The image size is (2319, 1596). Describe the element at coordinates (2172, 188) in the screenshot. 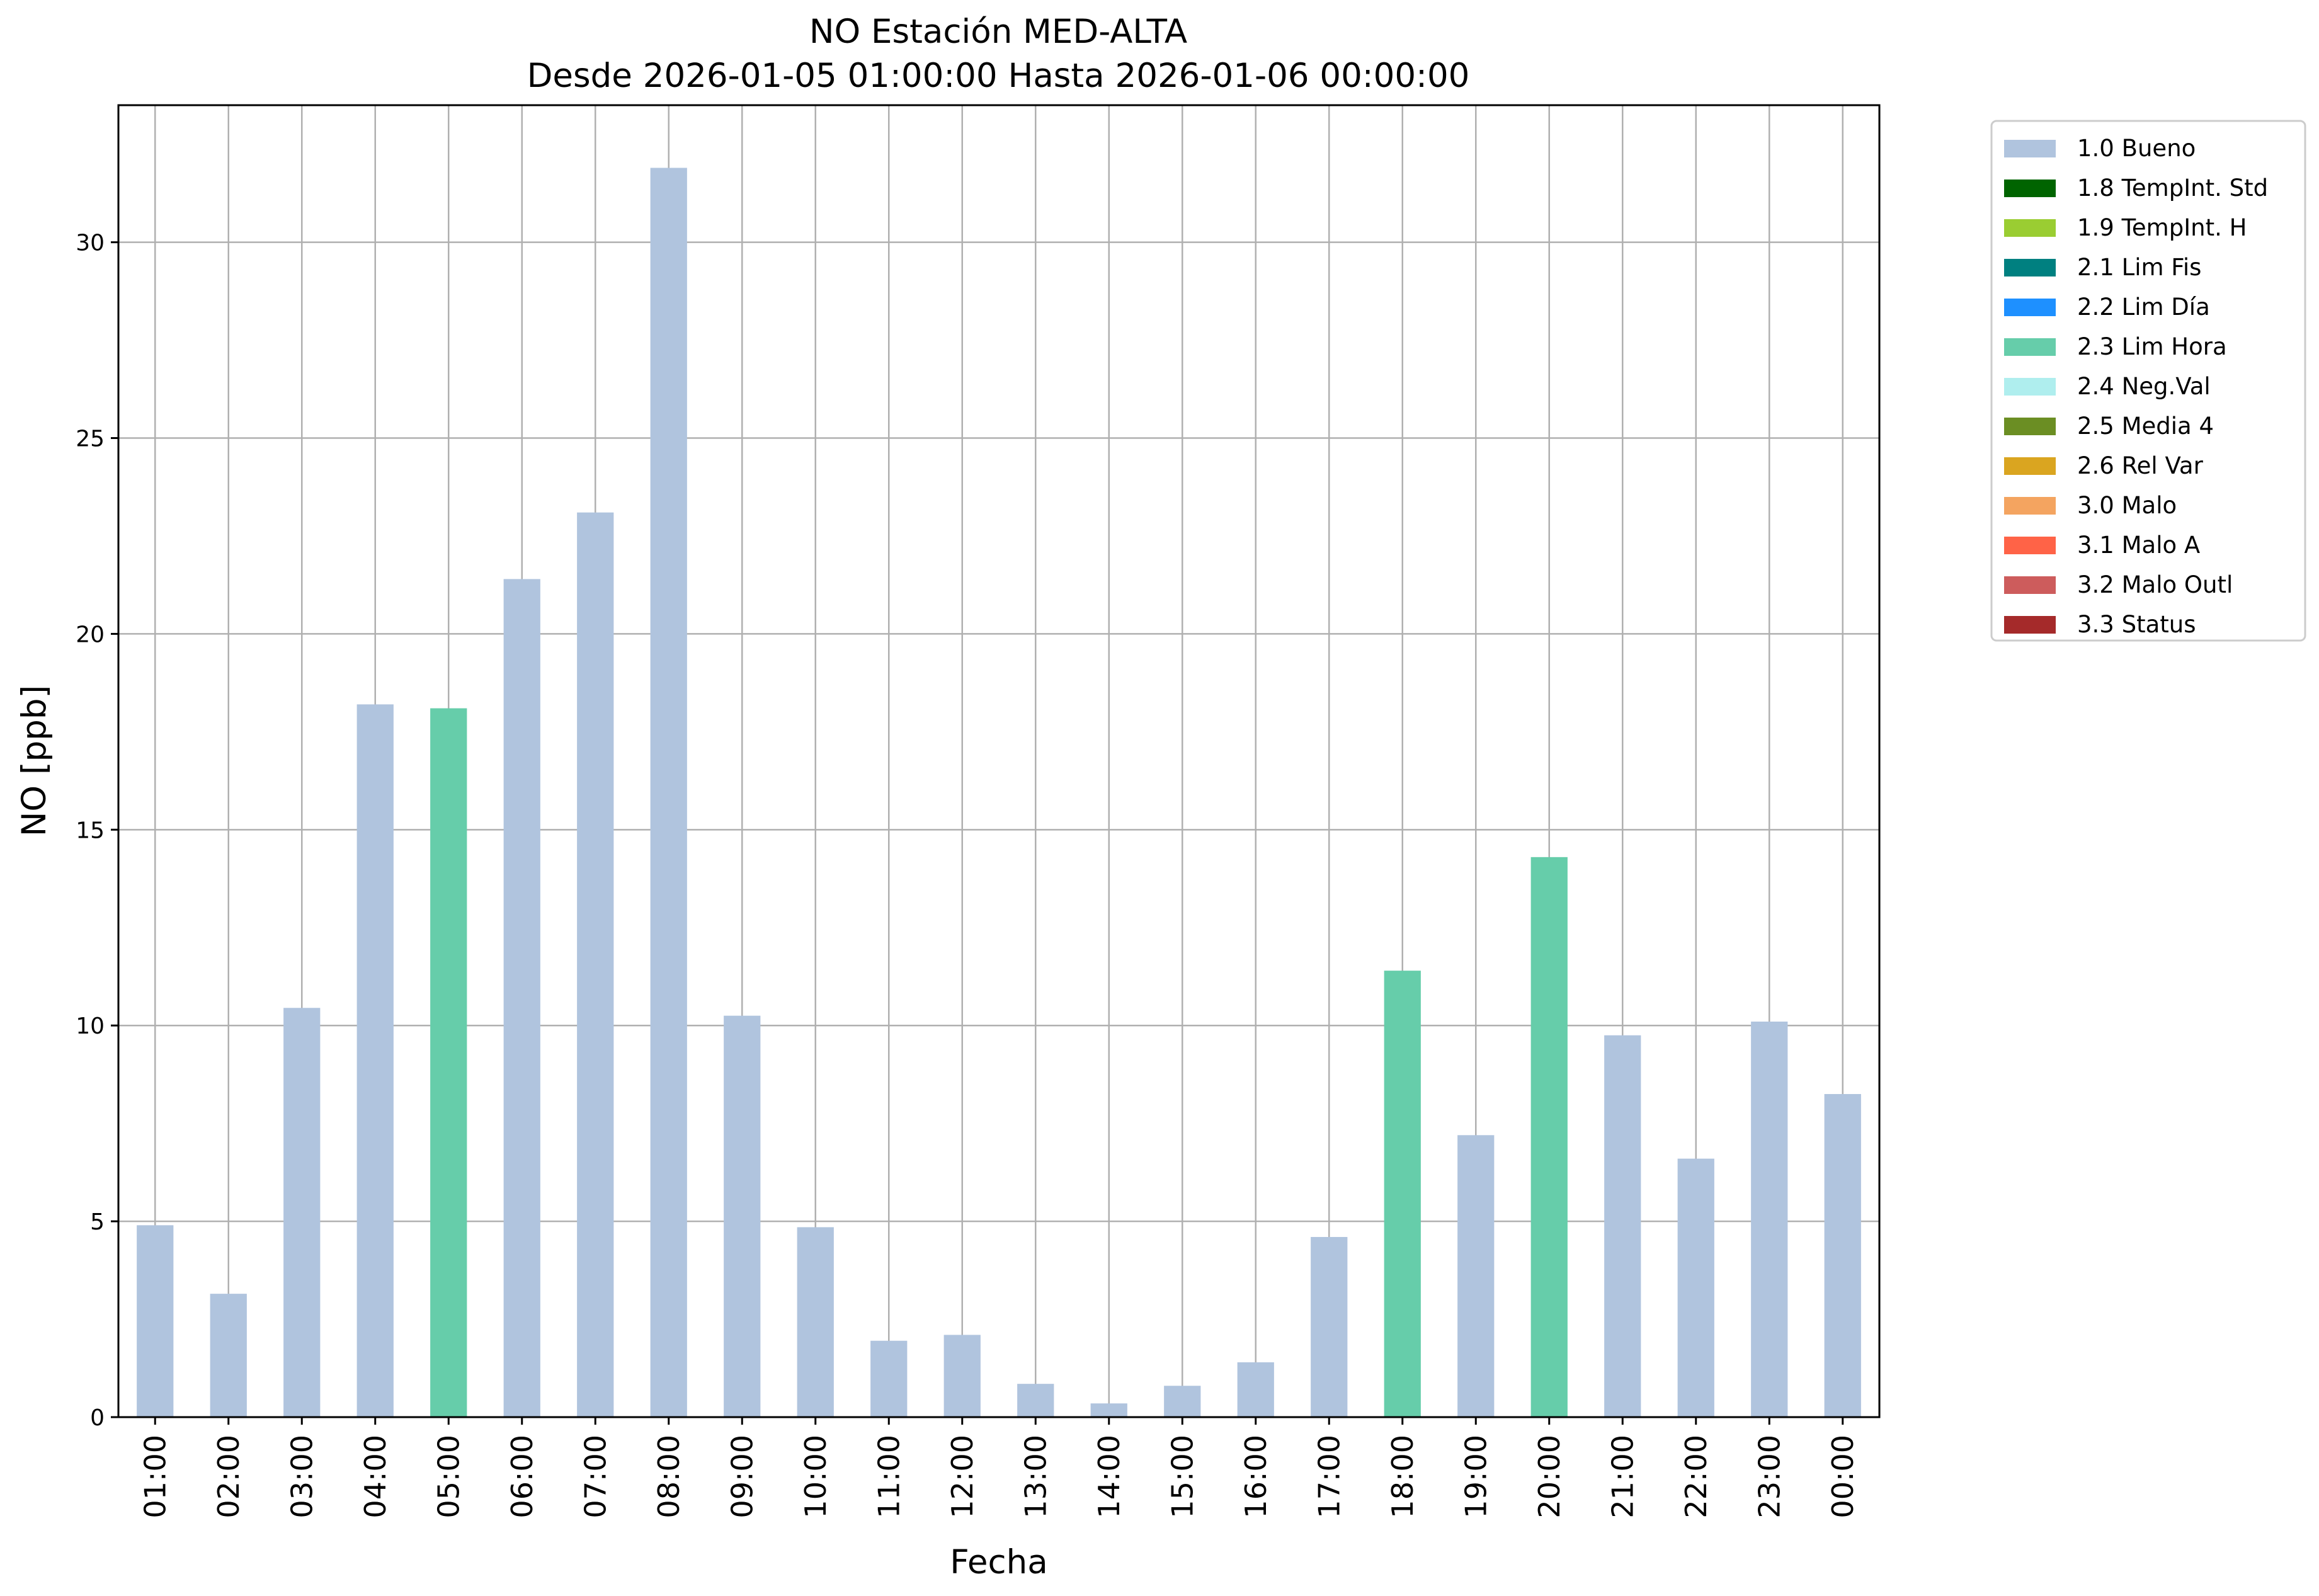

I see `legend-label: 1.8 TempInt. Std` at that location.